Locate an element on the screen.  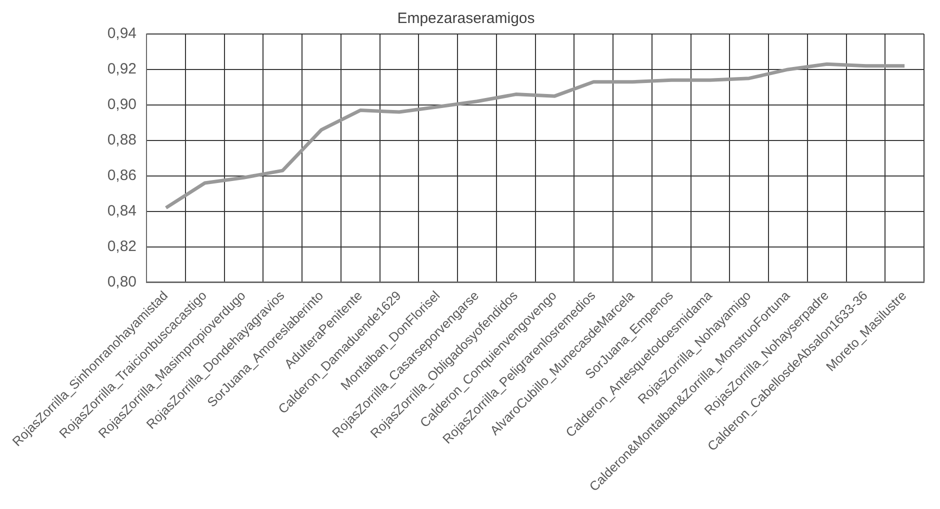
chart-title: Empezaraseramigos is located at coordinates (466, 19).